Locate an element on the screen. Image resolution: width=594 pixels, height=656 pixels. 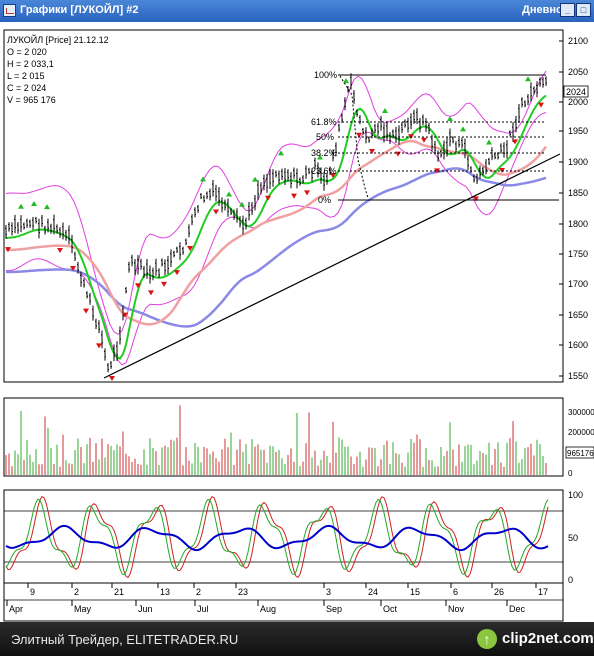
price-label: 1900 is located at coordinates (578, 162).